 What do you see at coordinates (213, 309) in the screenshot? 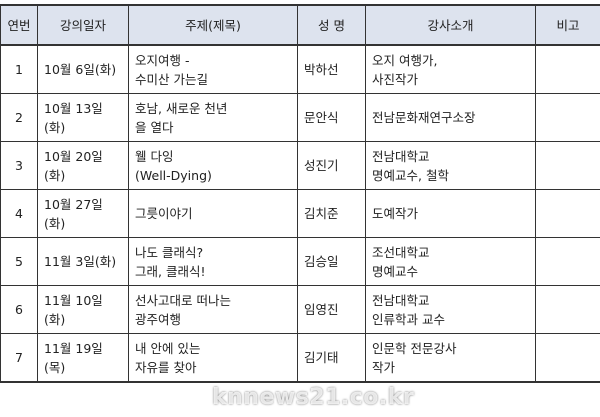
I see `cell-topic: 선사고대로 떠나는 광주여행` at bounding box center [213, 309].